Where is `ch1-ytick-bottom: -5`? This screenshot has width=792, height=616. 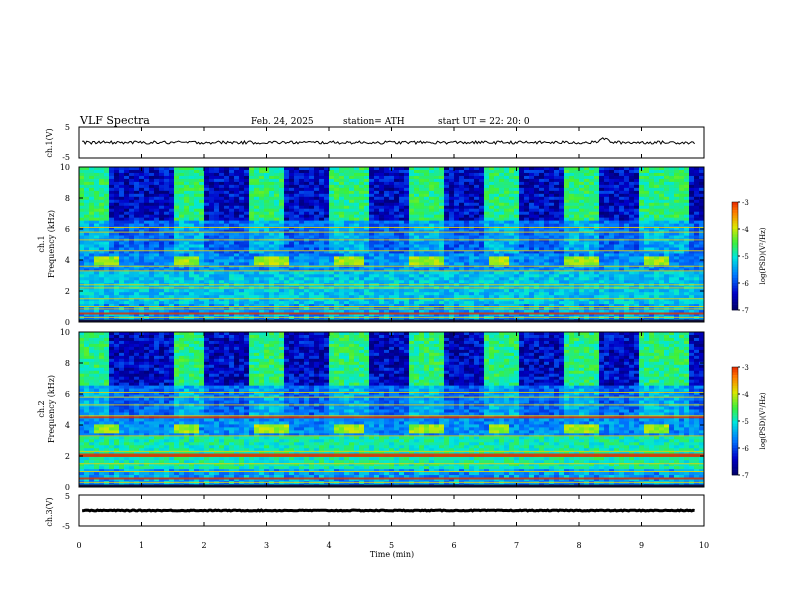
ch1-ytick-bottom: -5 is located at coordinates (66, 157).